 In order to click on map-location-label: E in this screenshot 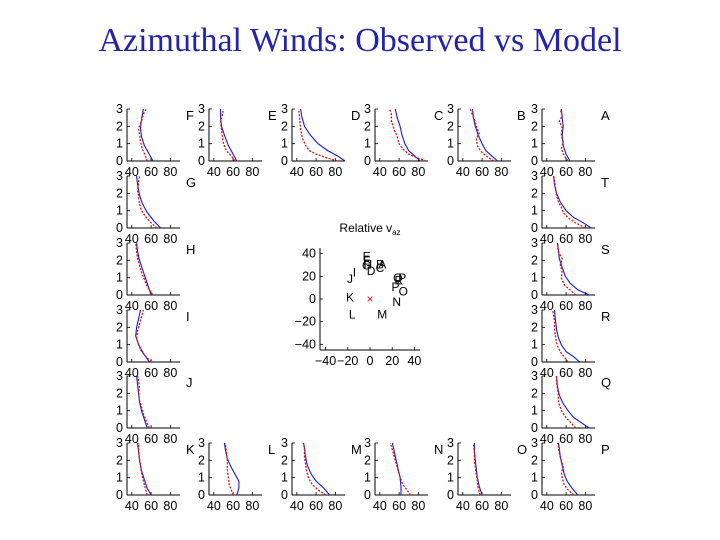, I will do `click(367, 256)`.